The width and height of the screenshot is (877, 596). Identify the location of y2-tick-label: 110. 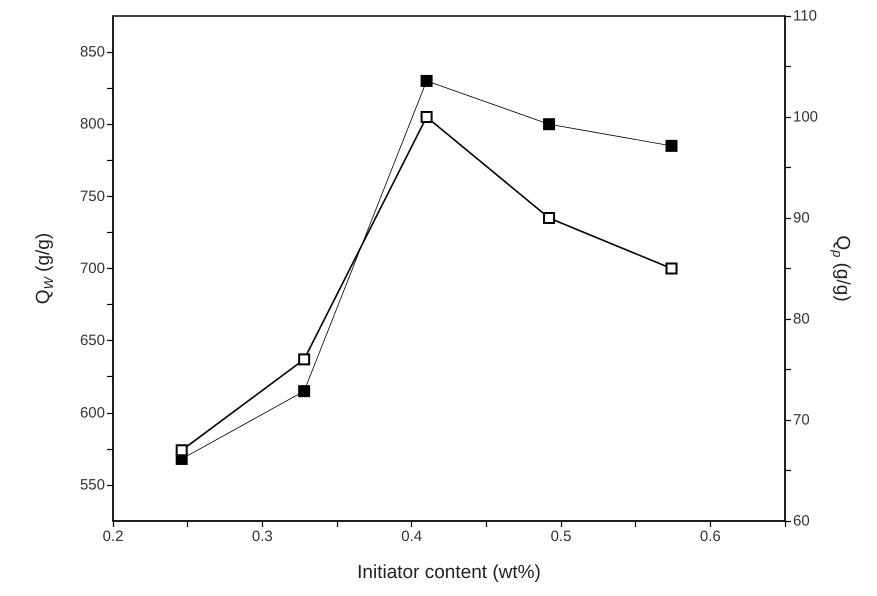
(805, 16).